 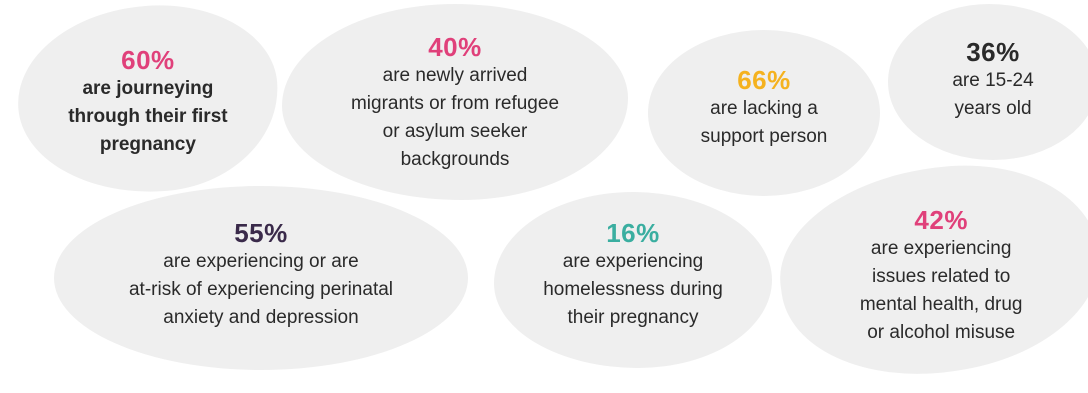 What do you see at coordinates (941, 219) in the screenshot?
I see `stat-percent: 42%` at bounding box center [941, 219].